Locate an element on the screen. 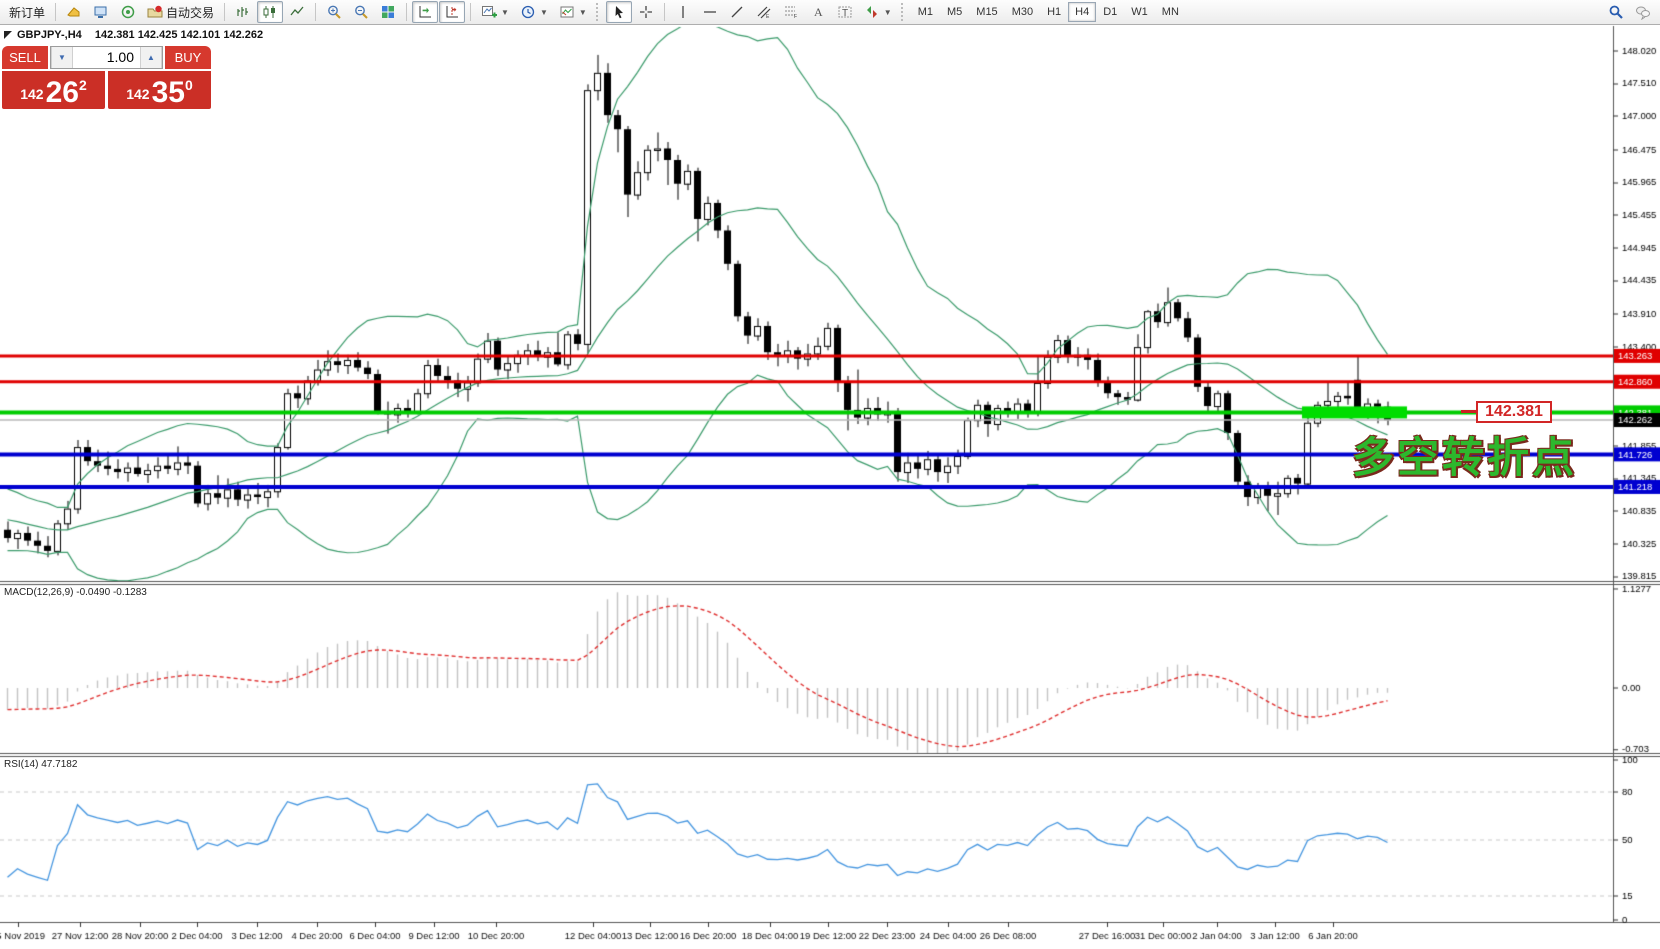 The height and width of the screenshot is (949, 1660). text-icon: A is located at coordinates (818, 12).